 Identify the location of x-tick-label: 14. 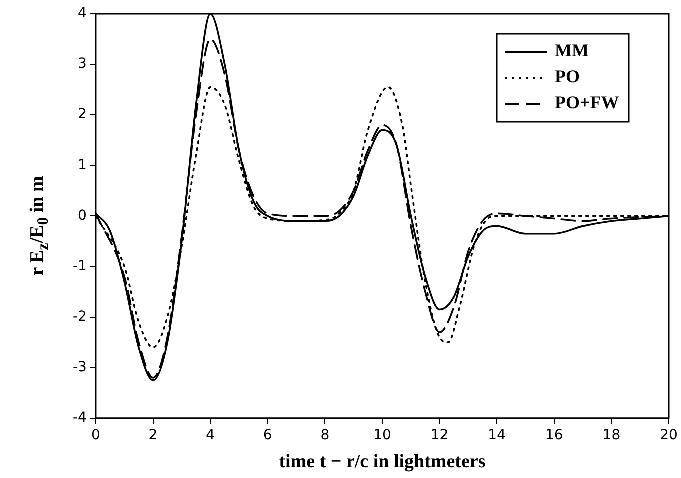
(497, 435).